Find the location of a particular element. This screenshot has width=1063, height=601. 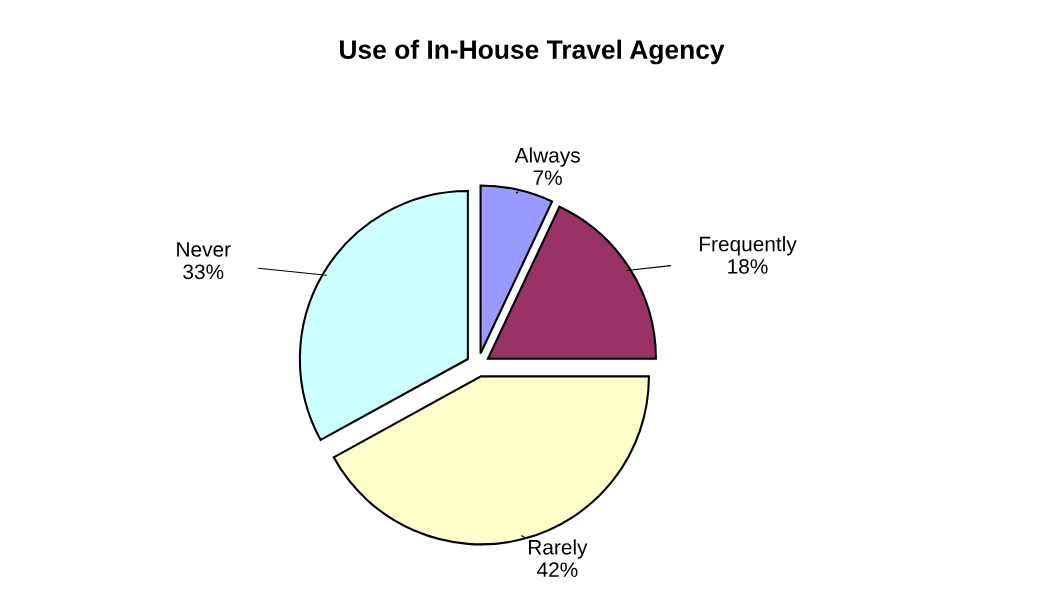

chart-title: Use of In-House Travel Agency is located at coordinates (532, 52).